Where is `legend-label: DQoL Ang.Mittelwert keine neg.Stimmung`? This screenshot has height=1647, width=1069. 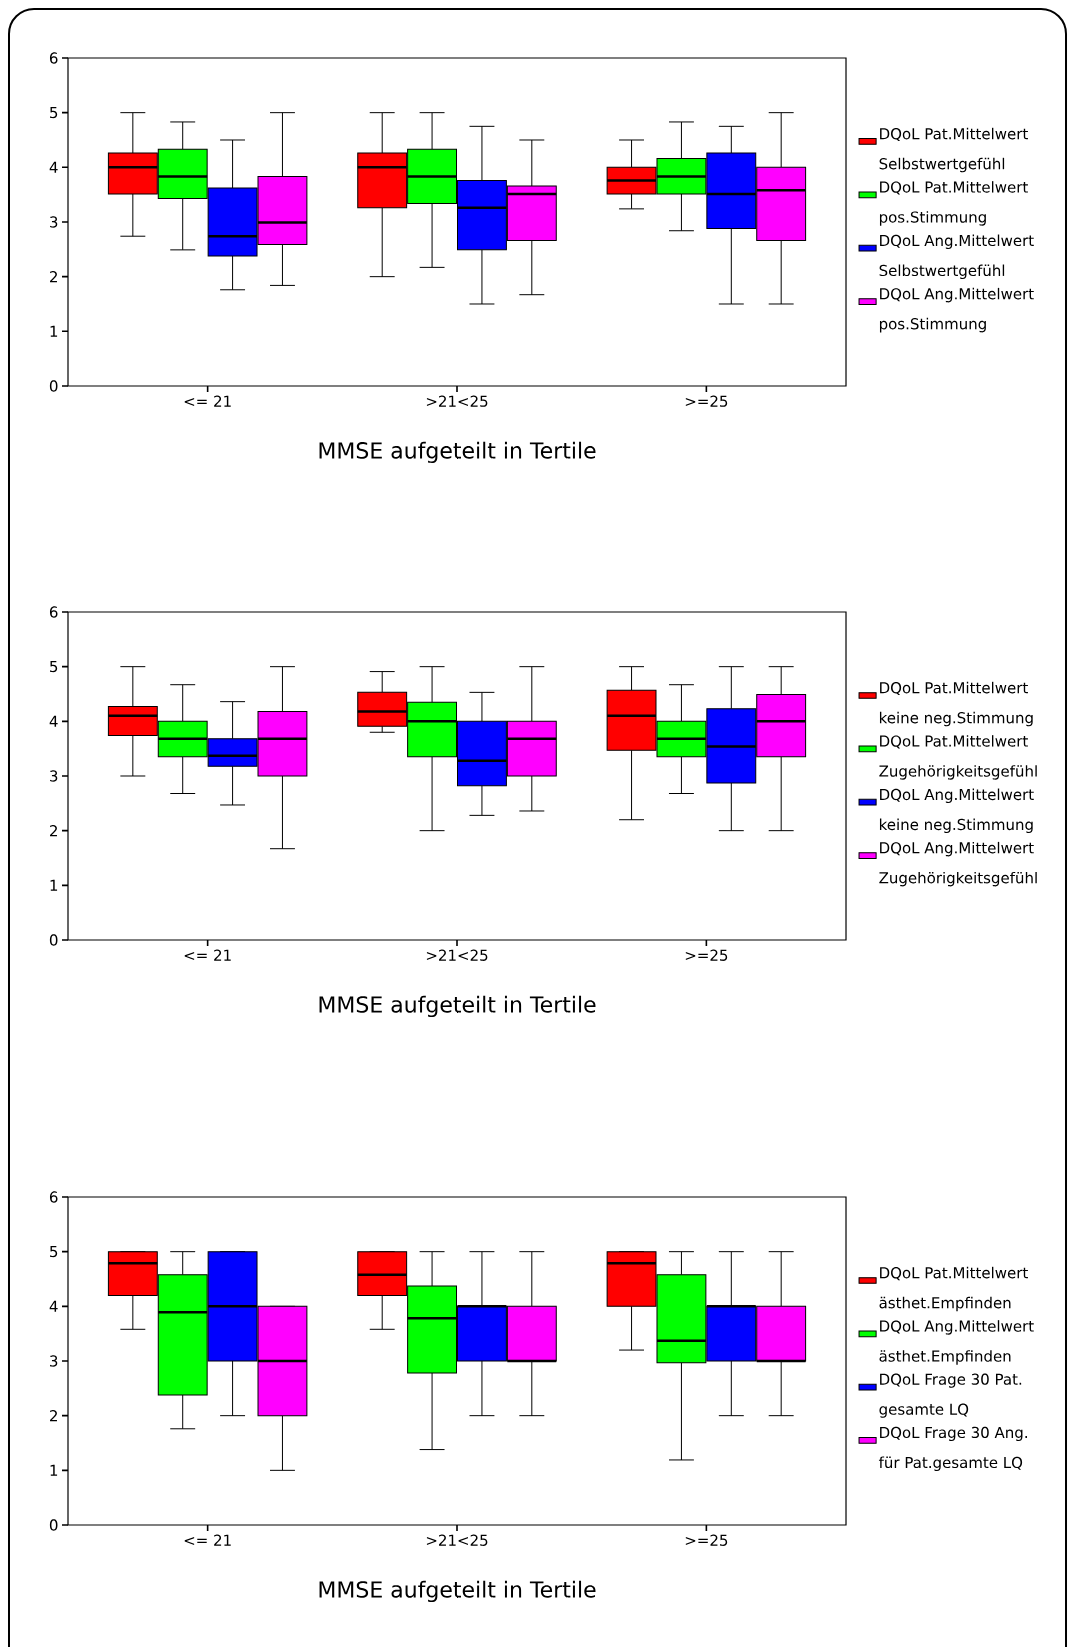 legend-label: DQoL Ang.Mittelwert keine neg.Stimmung is located at coordinates (956, 811).